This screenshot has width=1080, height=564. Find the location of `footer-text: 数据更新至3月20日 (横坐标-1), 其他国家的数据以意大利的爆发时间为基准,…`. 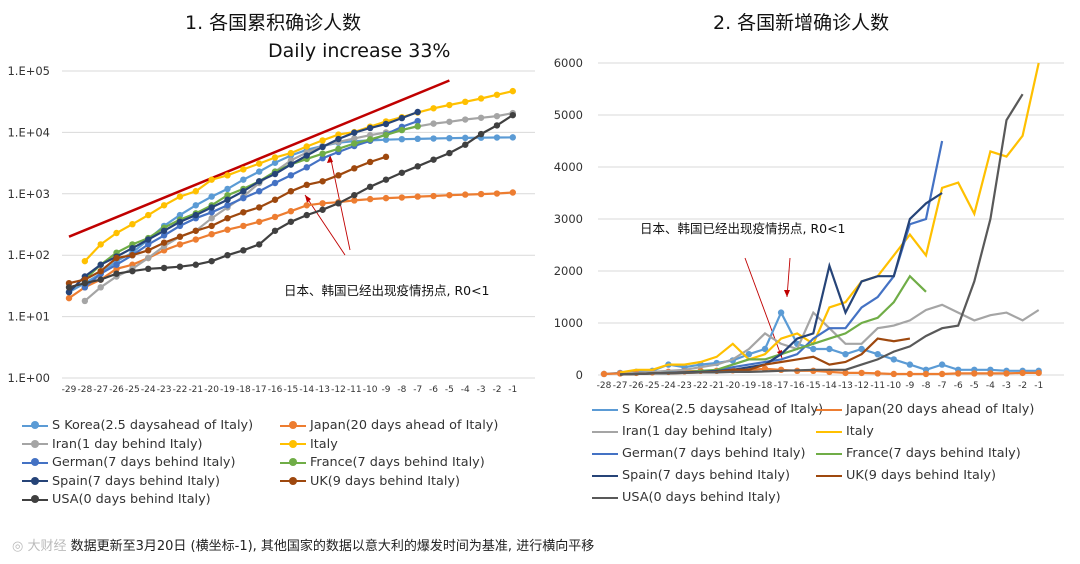

footer-text: 数据更新至3月20日 (横坐标-1), 其他国家的数据以意大利的爆发时间为基准,… is located at coordinates (332, 546).